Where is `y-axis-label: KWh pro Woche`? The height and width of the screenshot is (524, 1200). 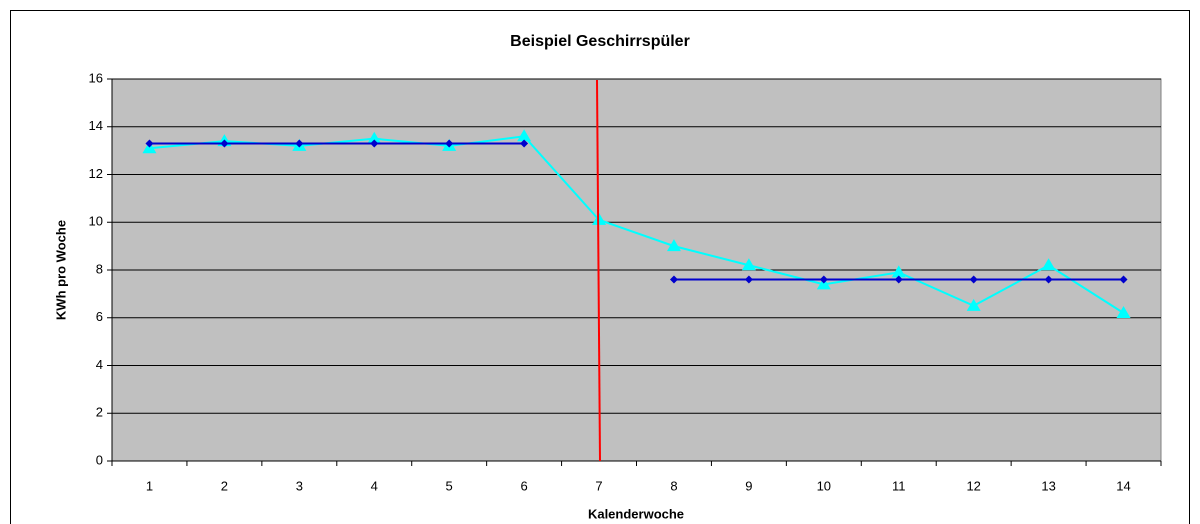
y-axis-label: KWh pro Woche is located at coordinates (60, 270).